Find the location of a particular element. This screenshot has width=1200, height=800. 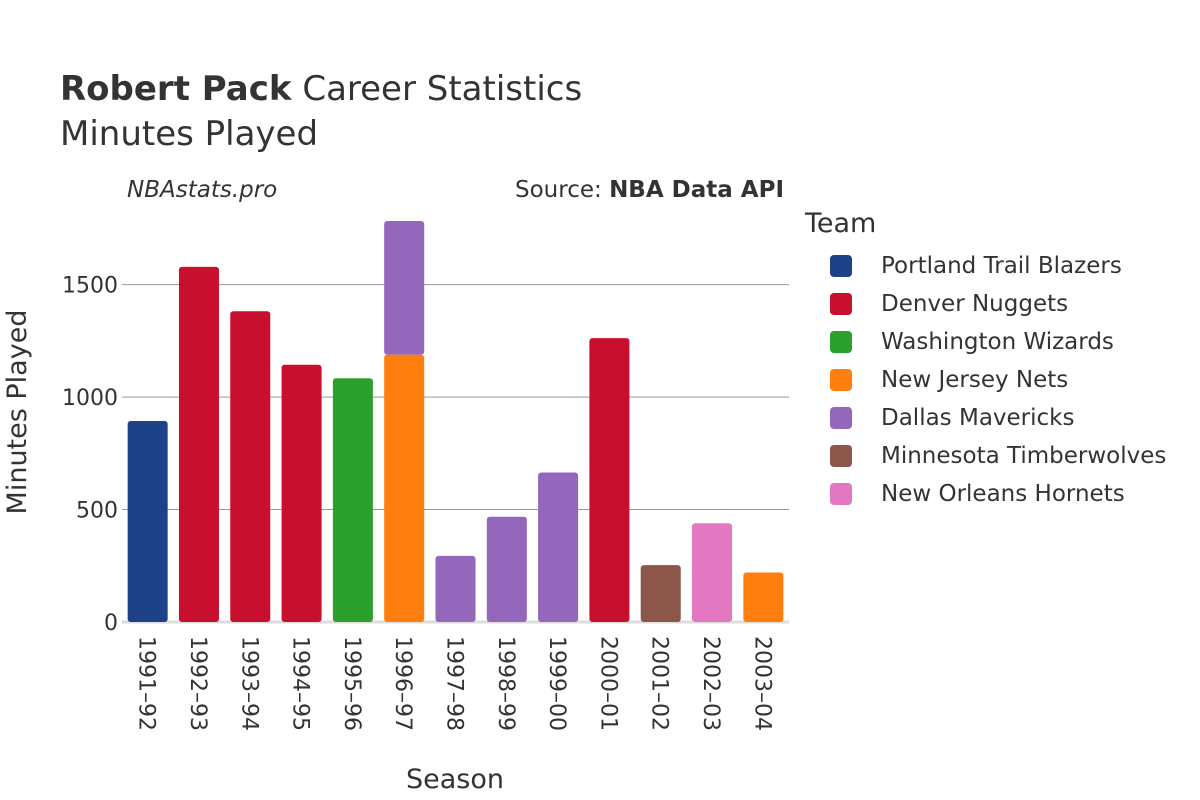

y-tick-label: 1000 is located at coordinates (90, 398).